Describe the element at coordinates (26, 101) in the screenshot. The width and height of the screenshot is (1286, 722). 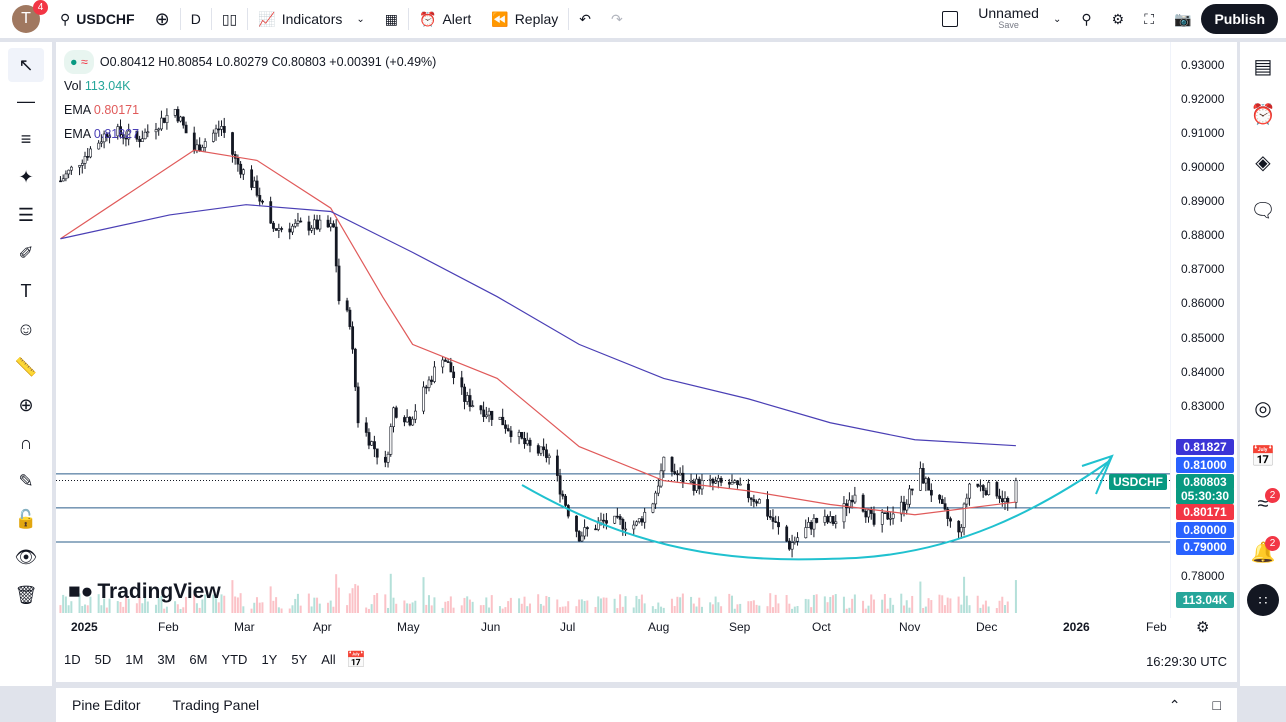
I see `trend-line-tool: —` at that location.